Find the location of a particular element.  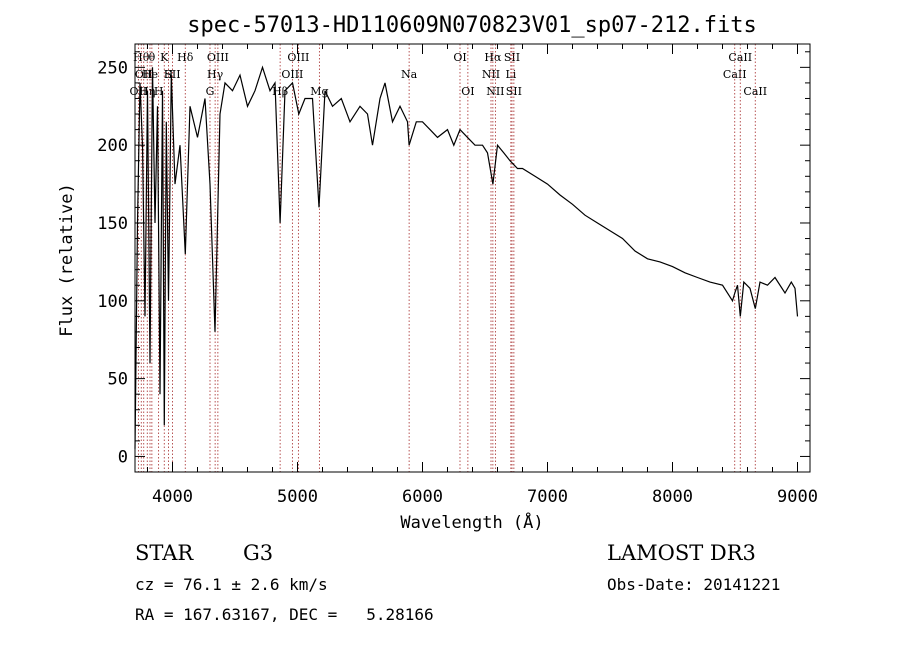

coordinates: RA = 167.63167, DEC = 5.28166 is located at coordinates (284, 614).